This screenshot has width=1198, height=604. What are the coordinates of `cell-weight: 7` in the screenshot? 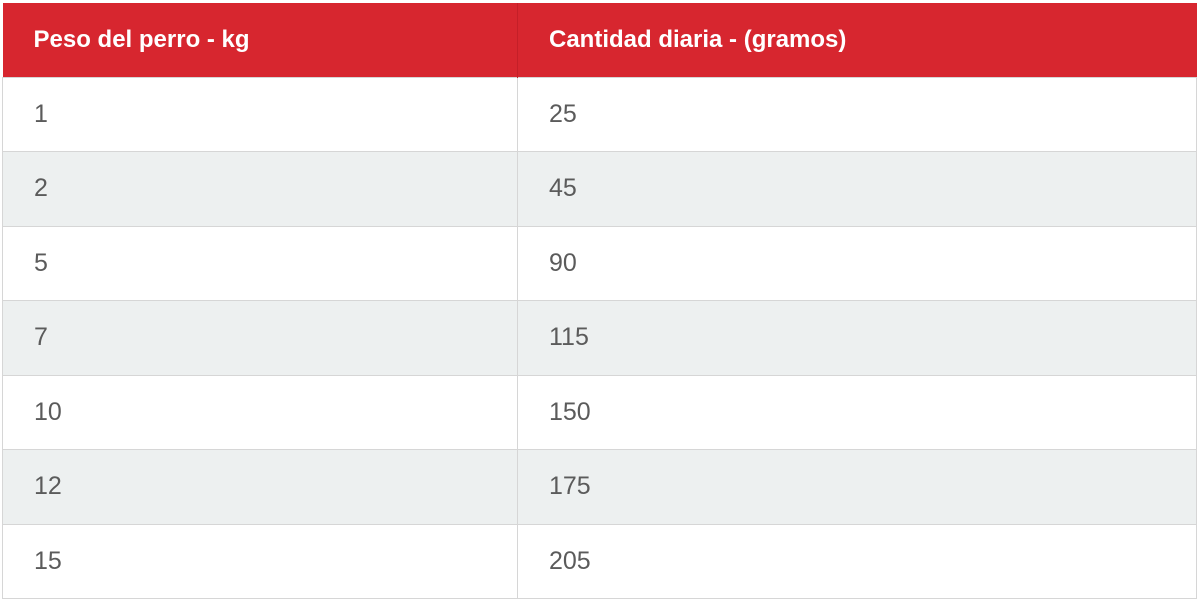 It's located at (260, 338).